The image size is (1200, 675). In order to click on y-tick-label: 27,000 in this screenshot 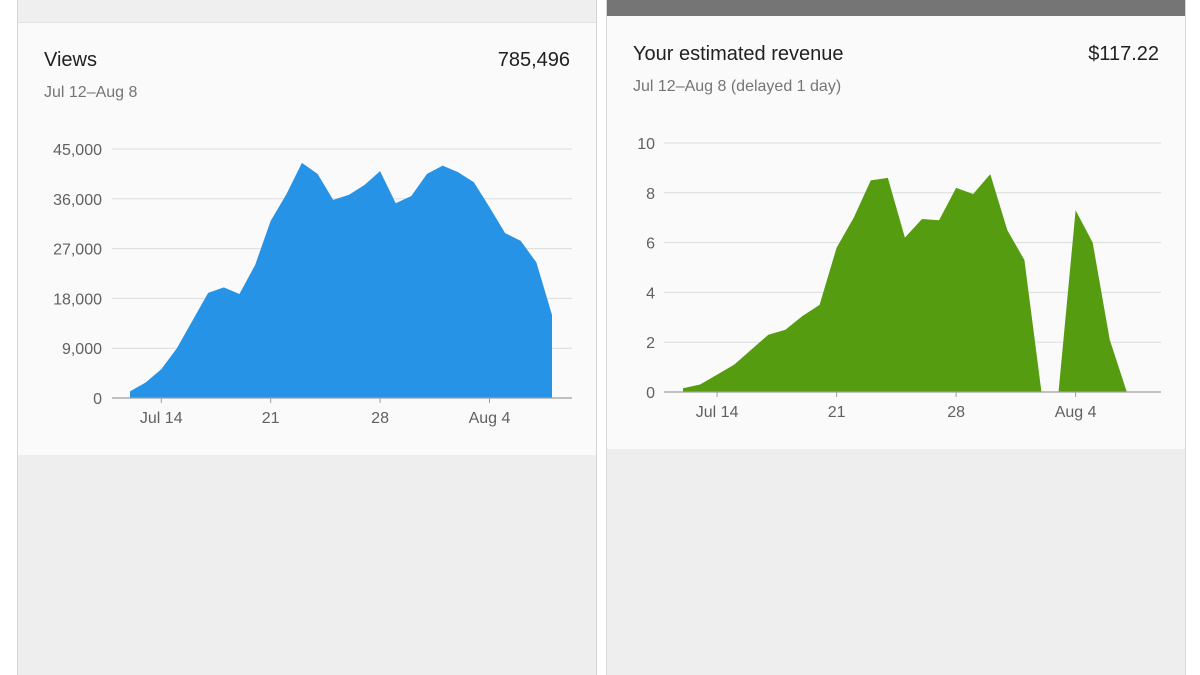, I will do `click(77, 250)`.